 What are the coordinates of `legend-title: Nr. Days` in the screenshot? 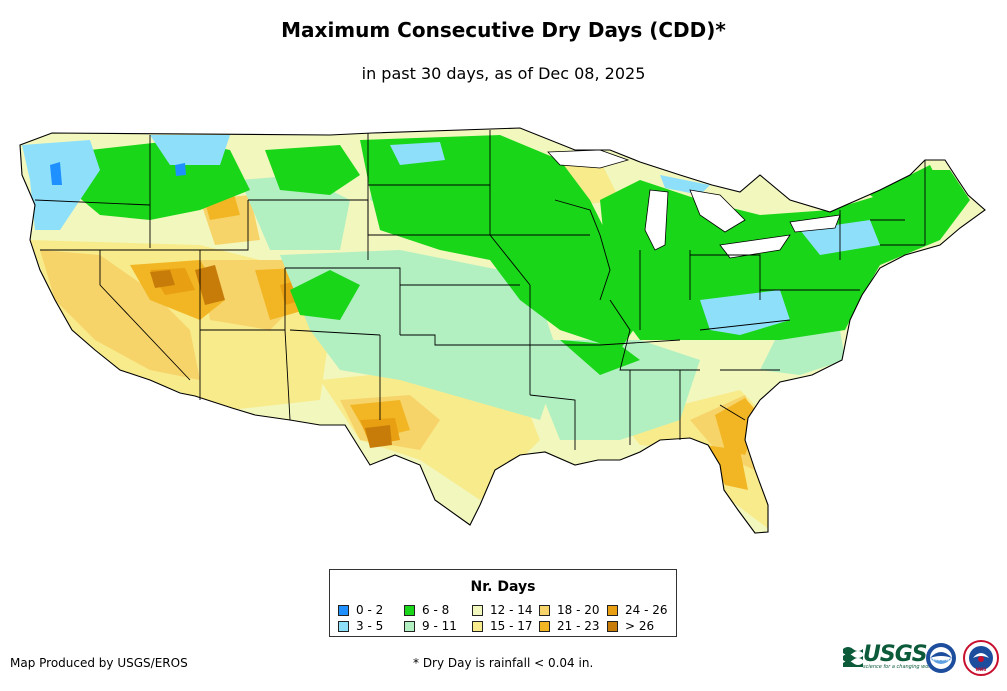 It's located at (503, 587).